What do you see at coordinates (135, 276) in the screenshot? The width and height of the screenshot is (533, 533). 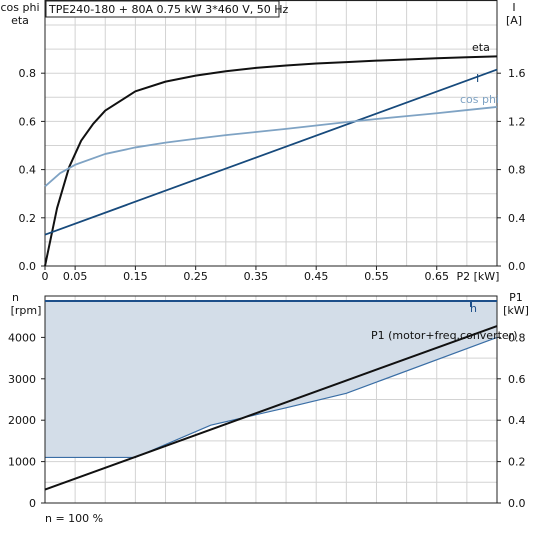 I see `top-x-tick-label: 0.15` at bounding box center [135, 276].